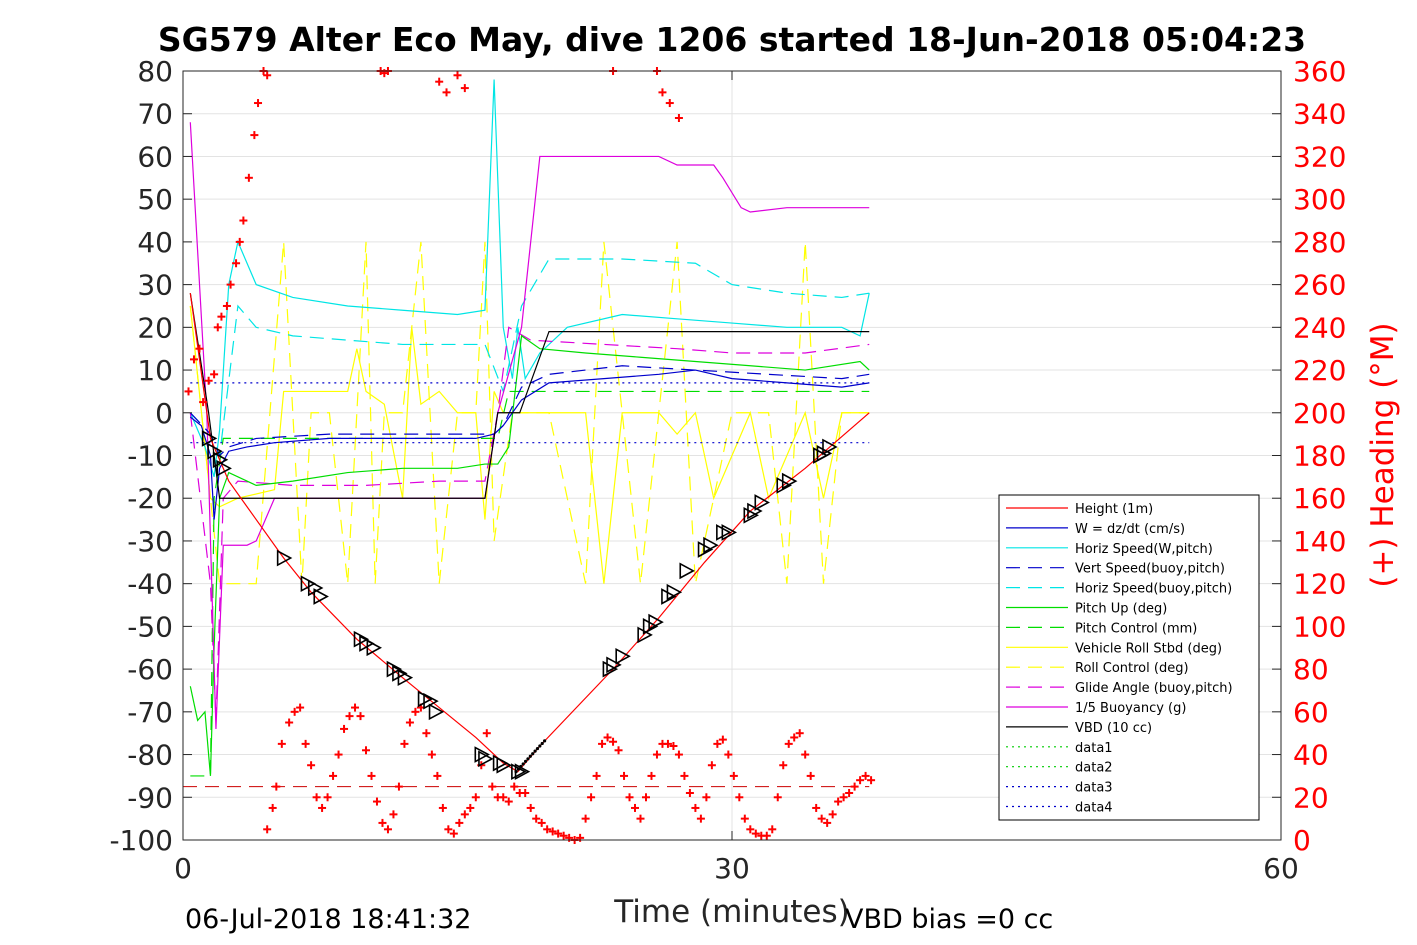  Describe the element at coordinates (150, 797) in the screenshot. I see `y-tick-label-1: -90` at that location.